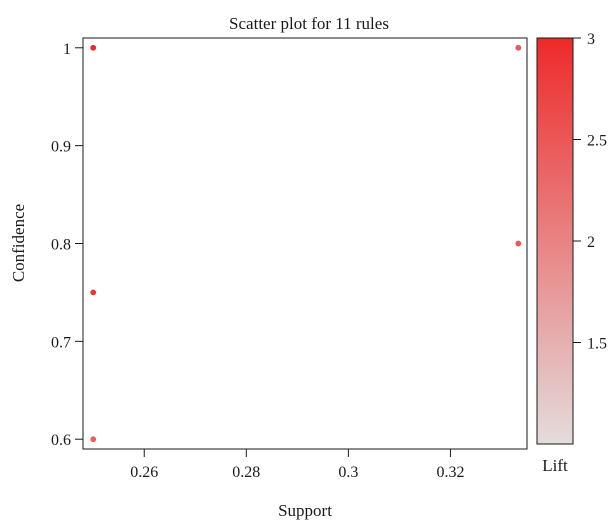 The width and height of the screenshot is (616, 525). What do you see at coordinates (591, 39) in the screenshot?
I see `legend-tick-label: 3` at bounding box center [591, 39].